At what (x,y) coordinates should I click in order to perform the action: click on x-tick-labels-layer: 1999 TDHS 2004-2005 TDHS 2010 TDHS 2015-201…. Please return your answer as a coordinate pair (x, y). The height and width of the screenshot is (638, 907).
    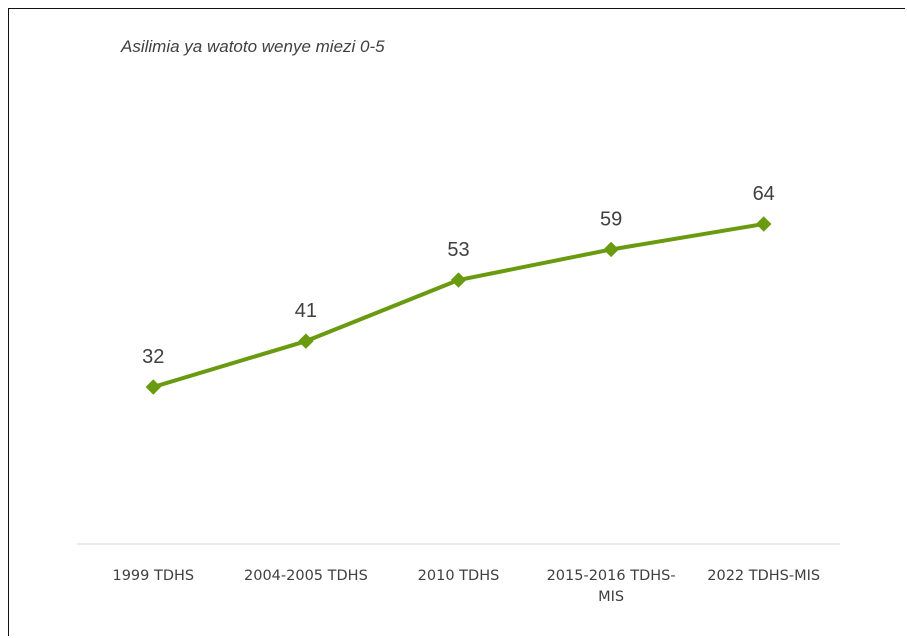
    Looking at the image, I should click on (466, 586).